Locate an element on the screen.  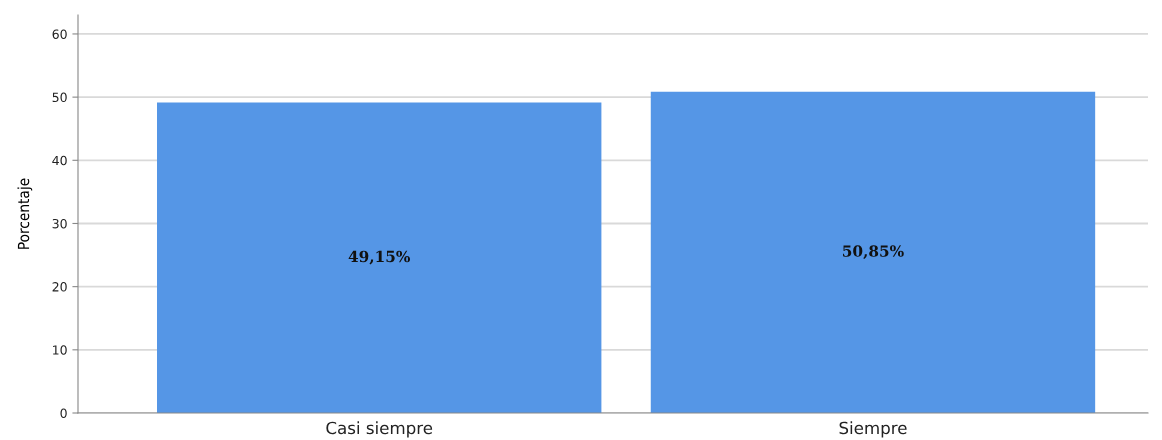
y-axis-title: Porcentaje is located at coordinates (25, 213).